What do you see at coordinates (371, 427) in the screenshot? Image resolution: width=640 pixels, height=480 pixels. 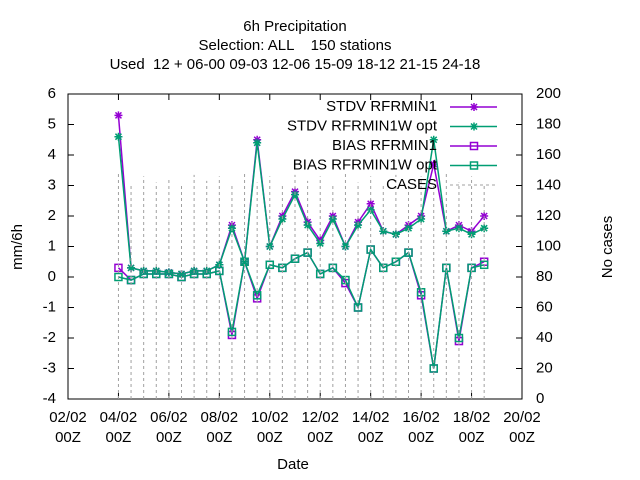 I see `x-tick-label: 14/02 00Z` at bounding box center [371, 427].